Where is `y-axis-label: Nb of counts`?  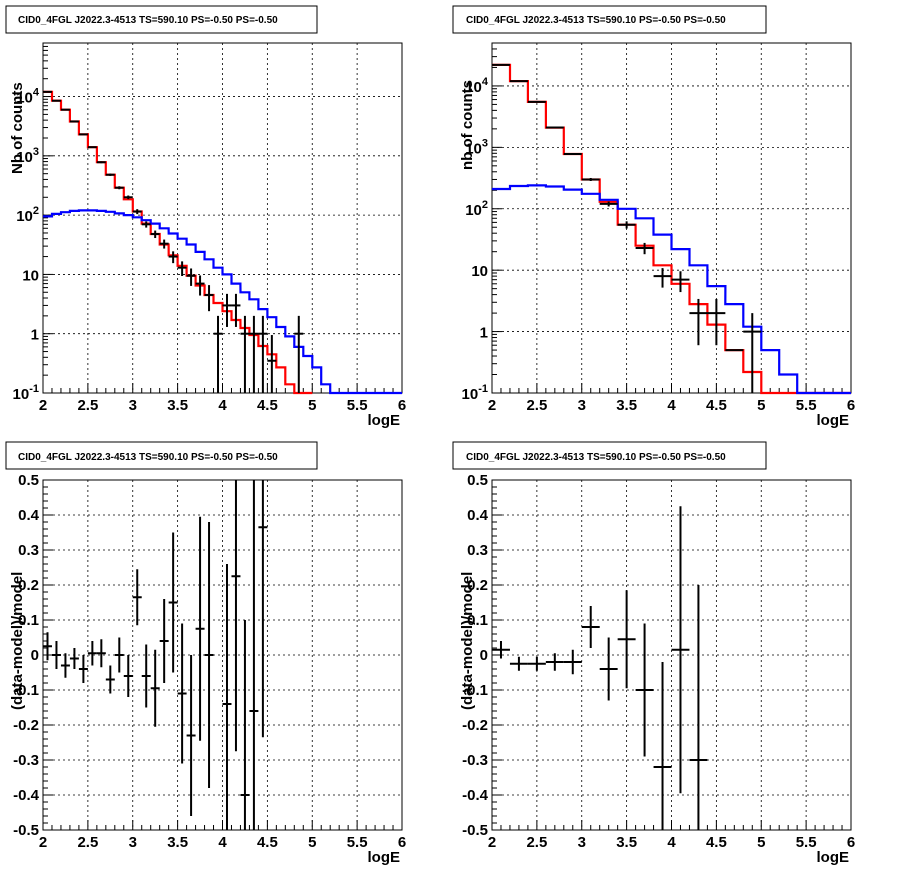 y-axis-label: Nb of counts is located at coordinates (17, 128).